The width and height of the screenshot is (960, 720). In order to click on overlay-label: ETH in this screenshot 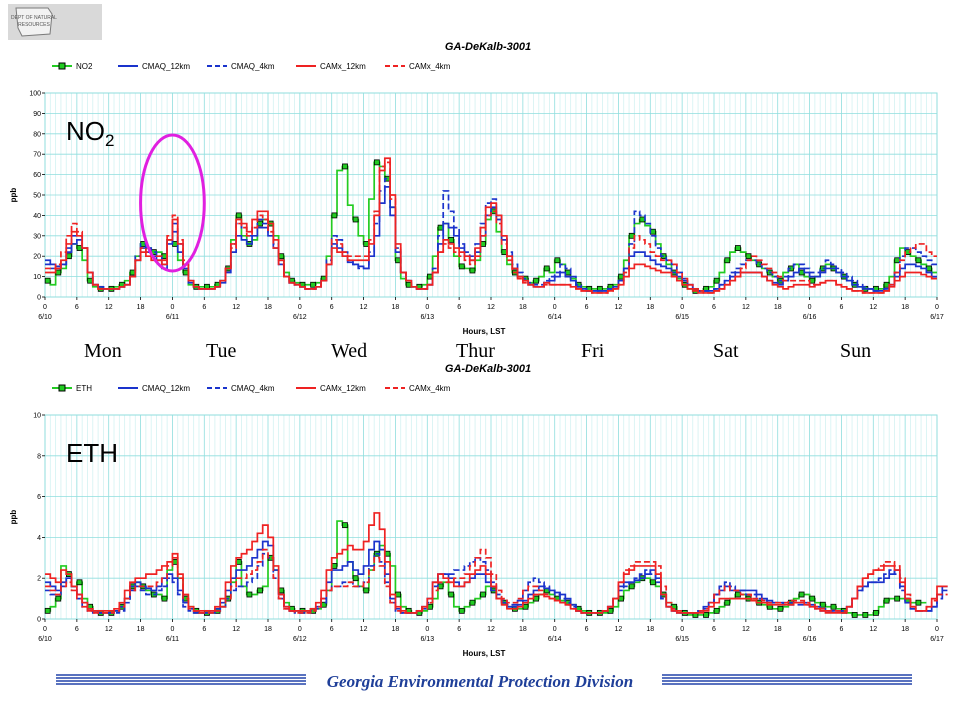, I will do `click(92, 453)`.